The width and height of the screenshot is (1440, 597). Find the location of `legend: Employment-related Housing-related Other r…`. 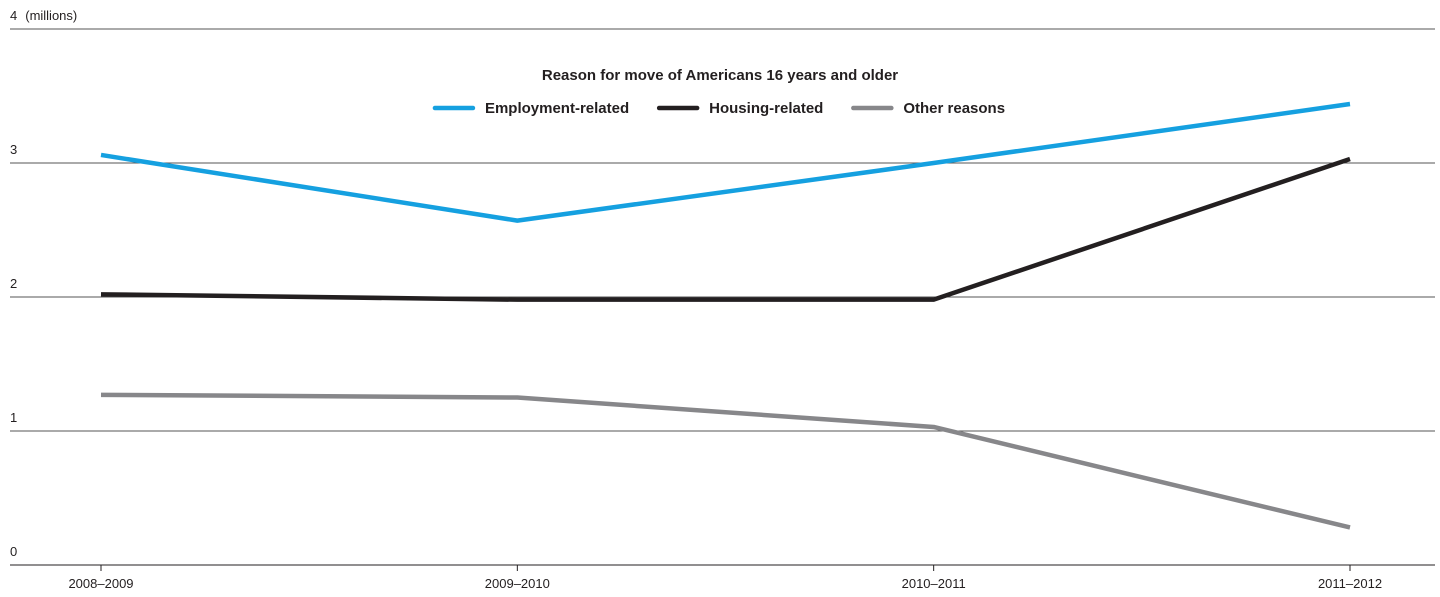

legend: Employment-related Housing-related Other r… is located at coordinates (718, 108).